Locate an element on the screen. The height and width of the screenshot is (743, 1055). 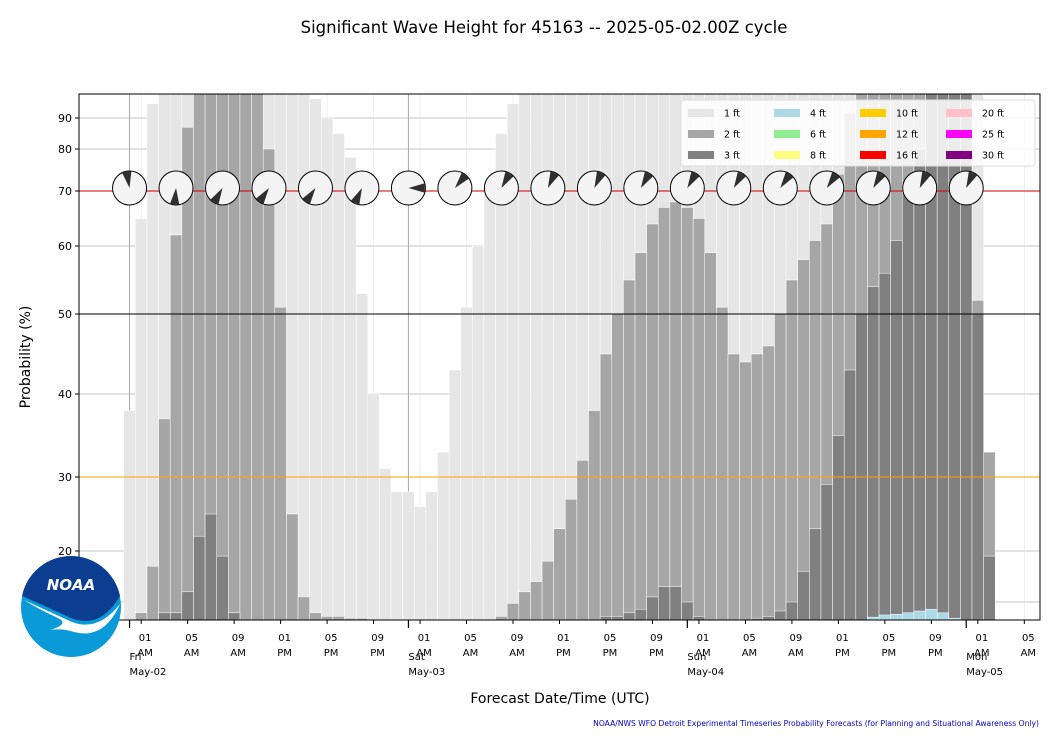
legend-label: 6 ft is located at coordinates (818, 135).